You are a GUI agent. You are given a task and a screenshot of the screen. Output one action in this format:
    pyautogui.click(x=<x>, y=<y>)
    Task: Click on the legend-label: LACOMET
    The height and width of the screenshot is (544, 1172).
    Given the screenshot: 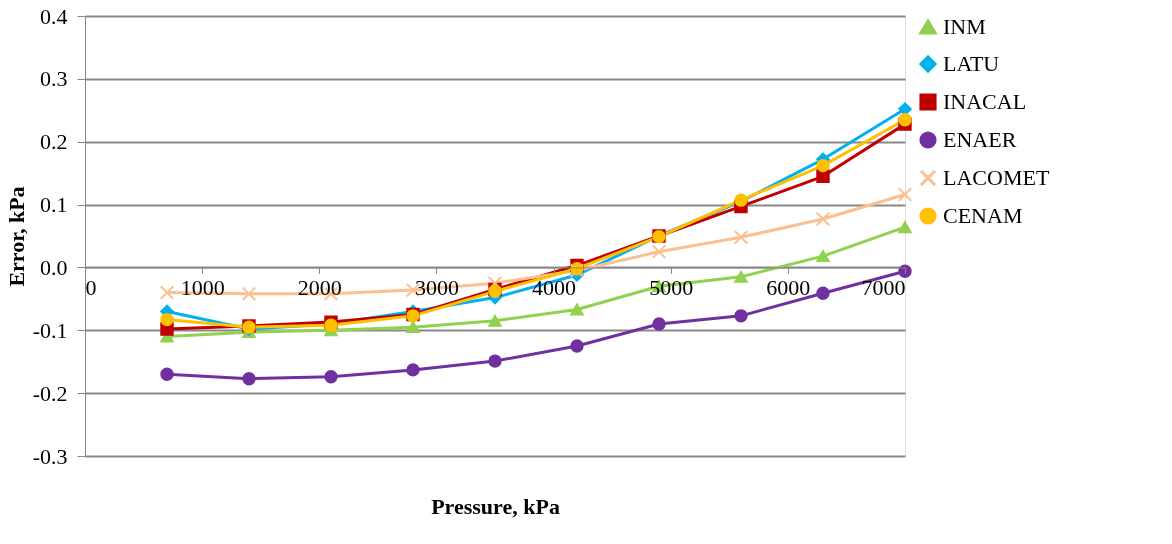 What is the action you would take?
    pyautogui.click(x=996, y=177)
    